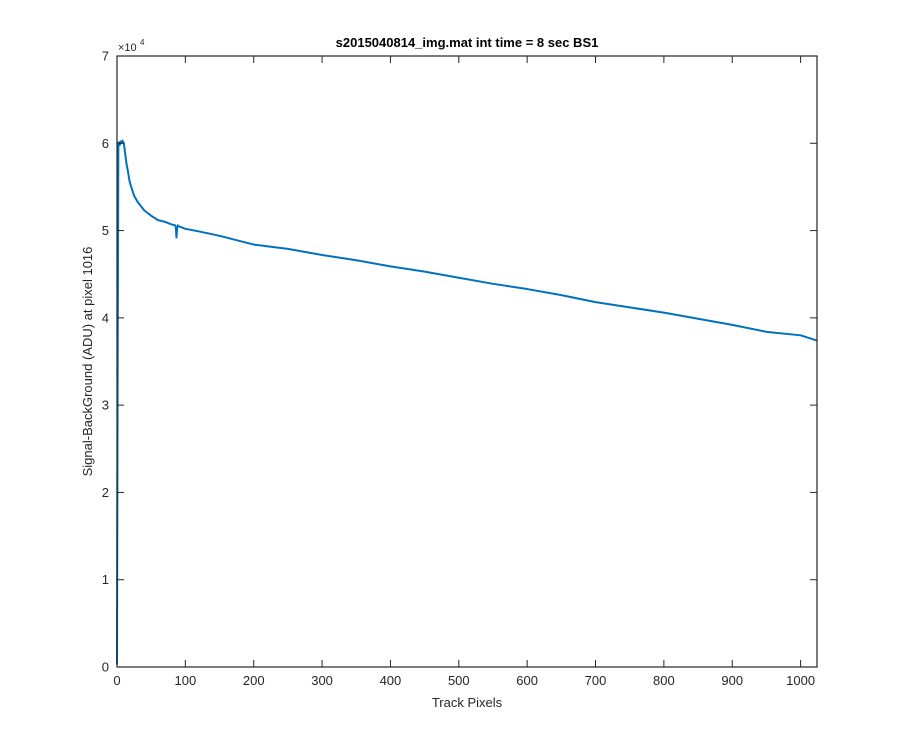 This screenshot has width=900, height=750. I want to click on x-tick-label: 700, so click(596, 680).